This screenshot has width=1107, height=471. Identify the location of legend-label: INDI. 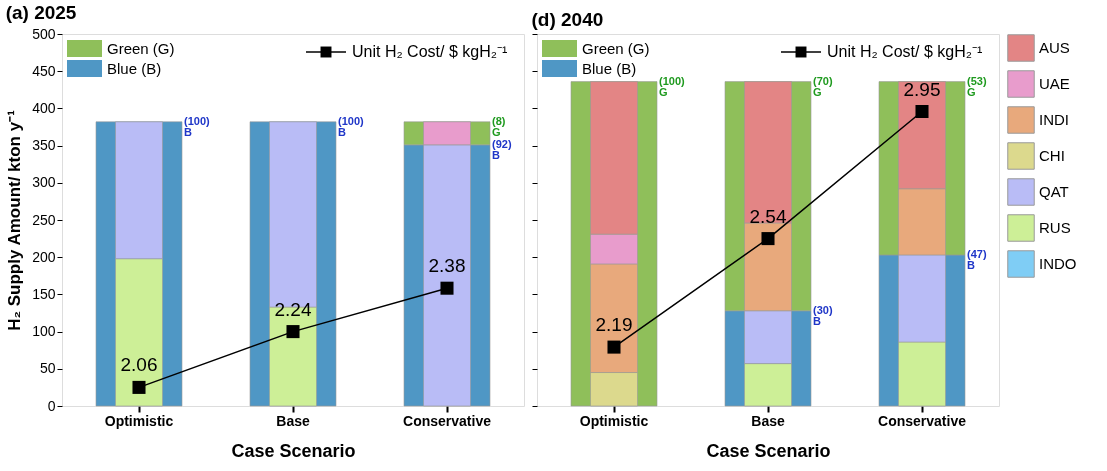
(1054, 119).